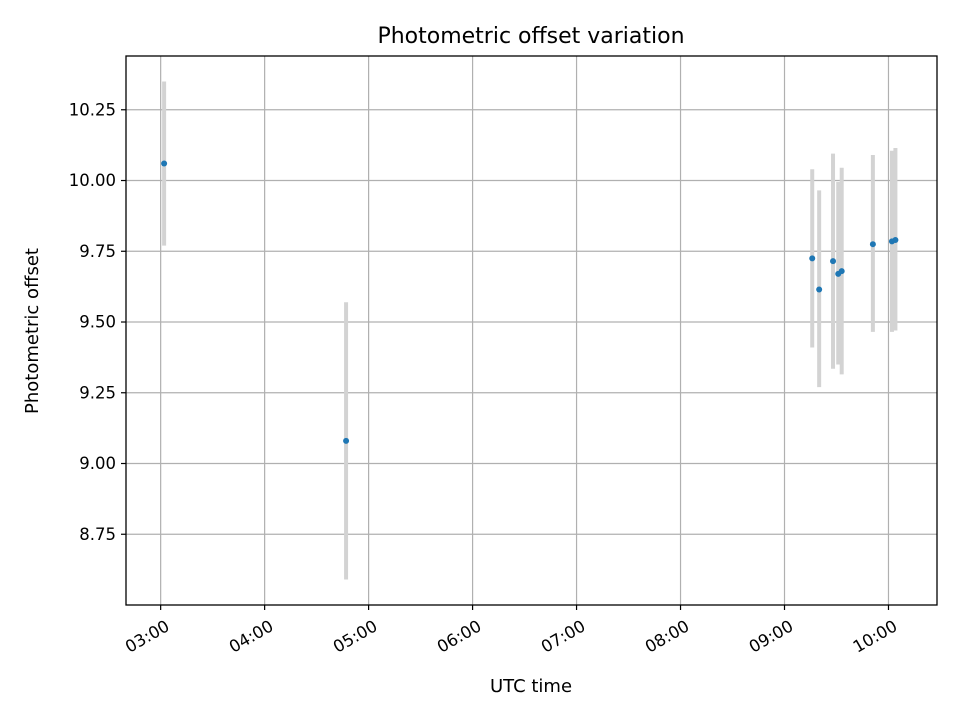 Image resolution: width=960 pixels, height=720 pixels. I want to click on y-tick-label: 9.75, so click(97, 251).